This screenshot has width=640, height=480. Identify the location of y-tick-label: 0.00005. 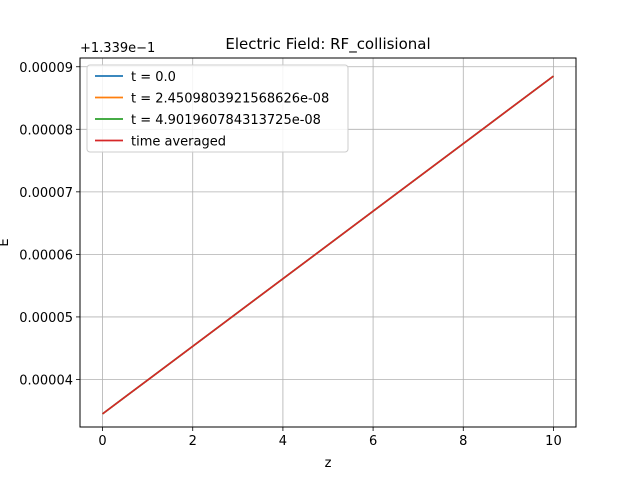
(46, 318).